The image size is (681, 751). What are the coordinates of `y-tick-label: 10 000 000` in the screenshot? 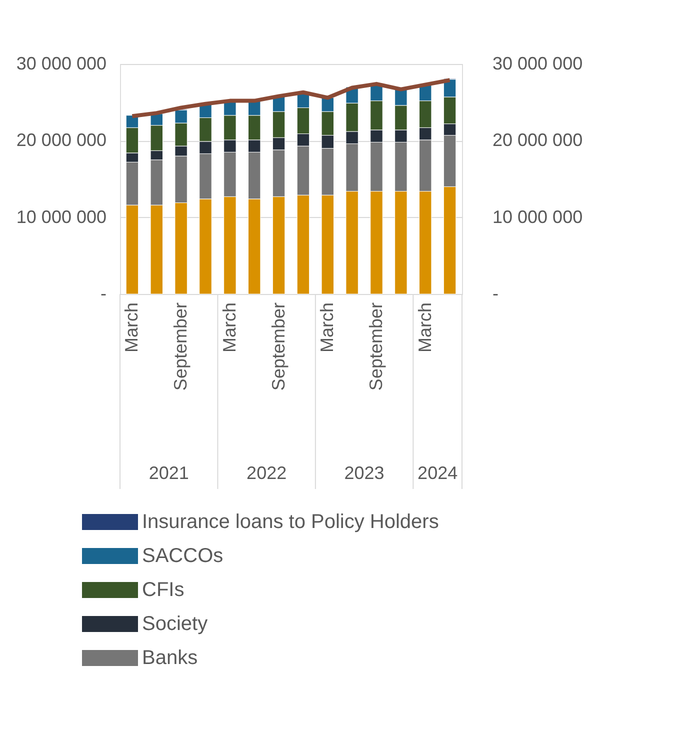 It's located at (61, 216).